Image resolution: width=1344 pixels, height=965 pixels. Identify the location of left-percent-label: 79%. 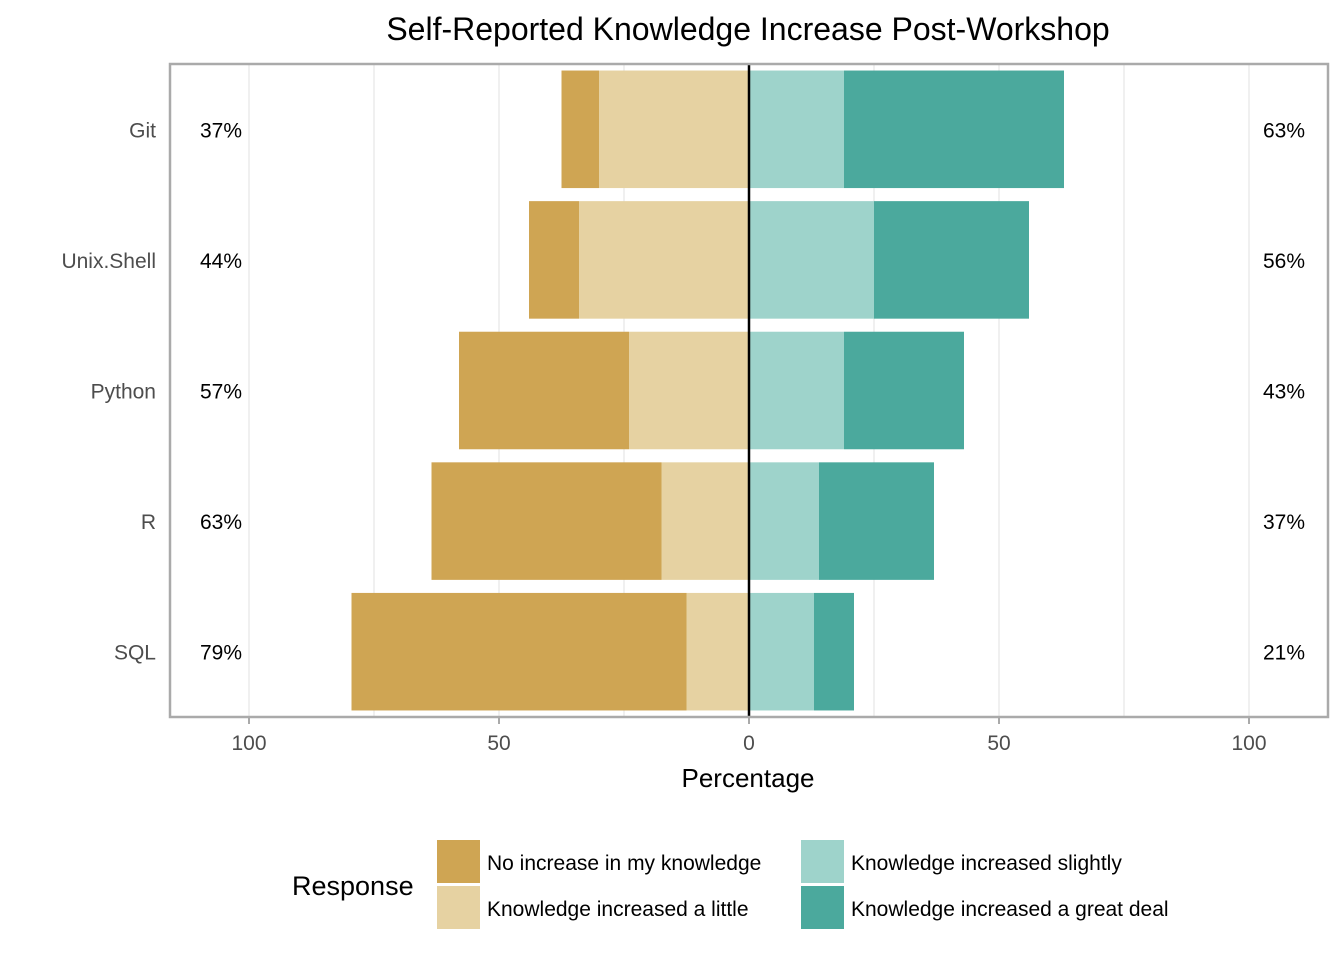
(221, 653).